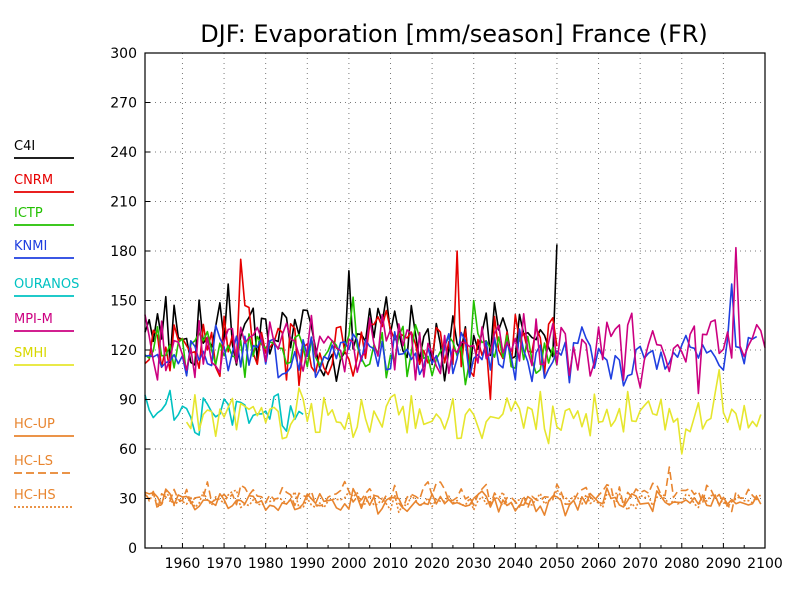 The width and height of the screenshot is (800, 600). I want to click on legend-label-smhi: SMHI, so click(30, 353).